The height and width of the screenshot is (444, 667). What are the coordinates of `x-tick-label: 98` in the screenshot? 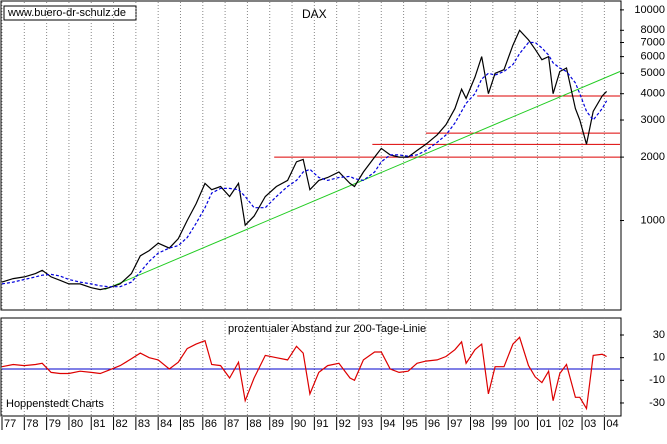 It's located at (479, 424).